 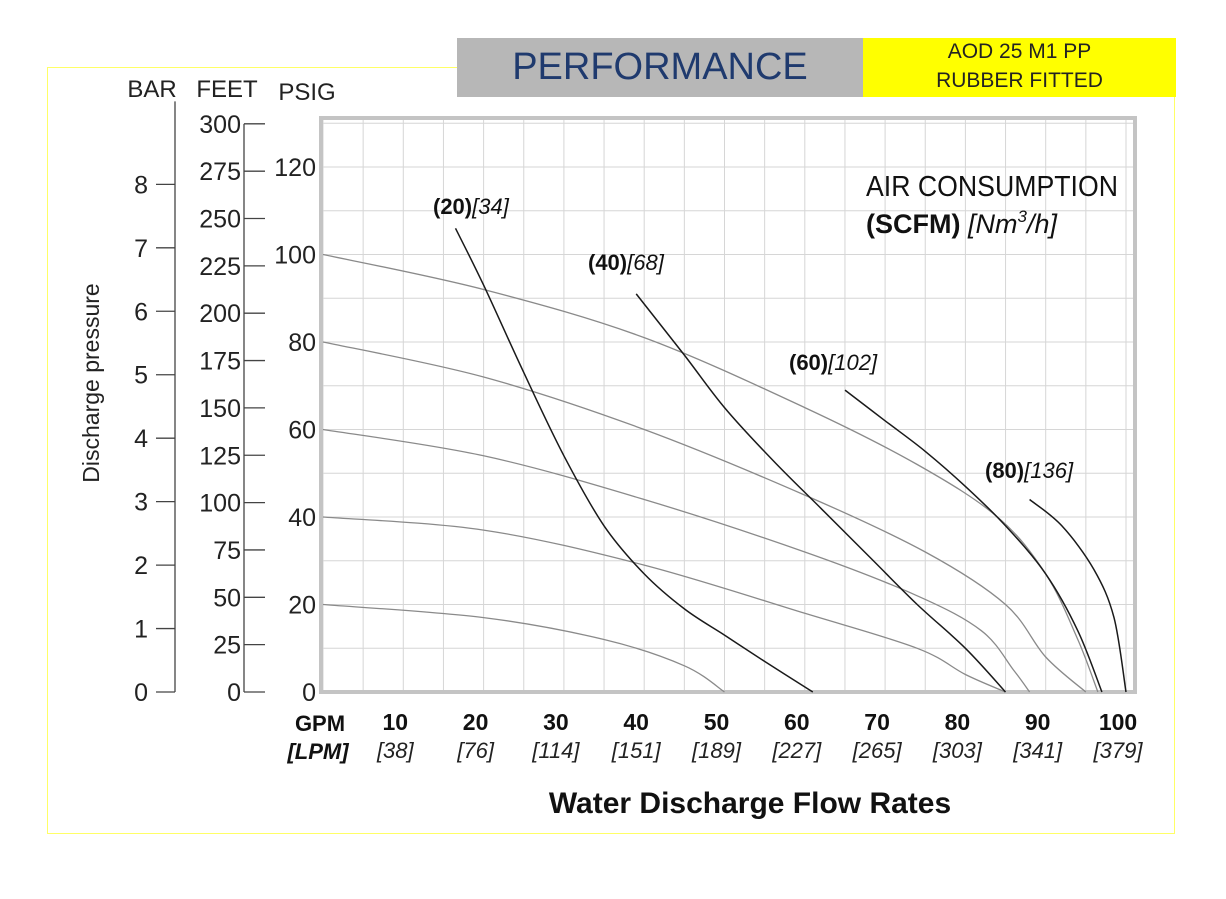 What do you see at coordinates (750, 803) in the screenshot?
I see `x-axis-title: Water Discharge Flow Rates` at bounding box center [750, 803].